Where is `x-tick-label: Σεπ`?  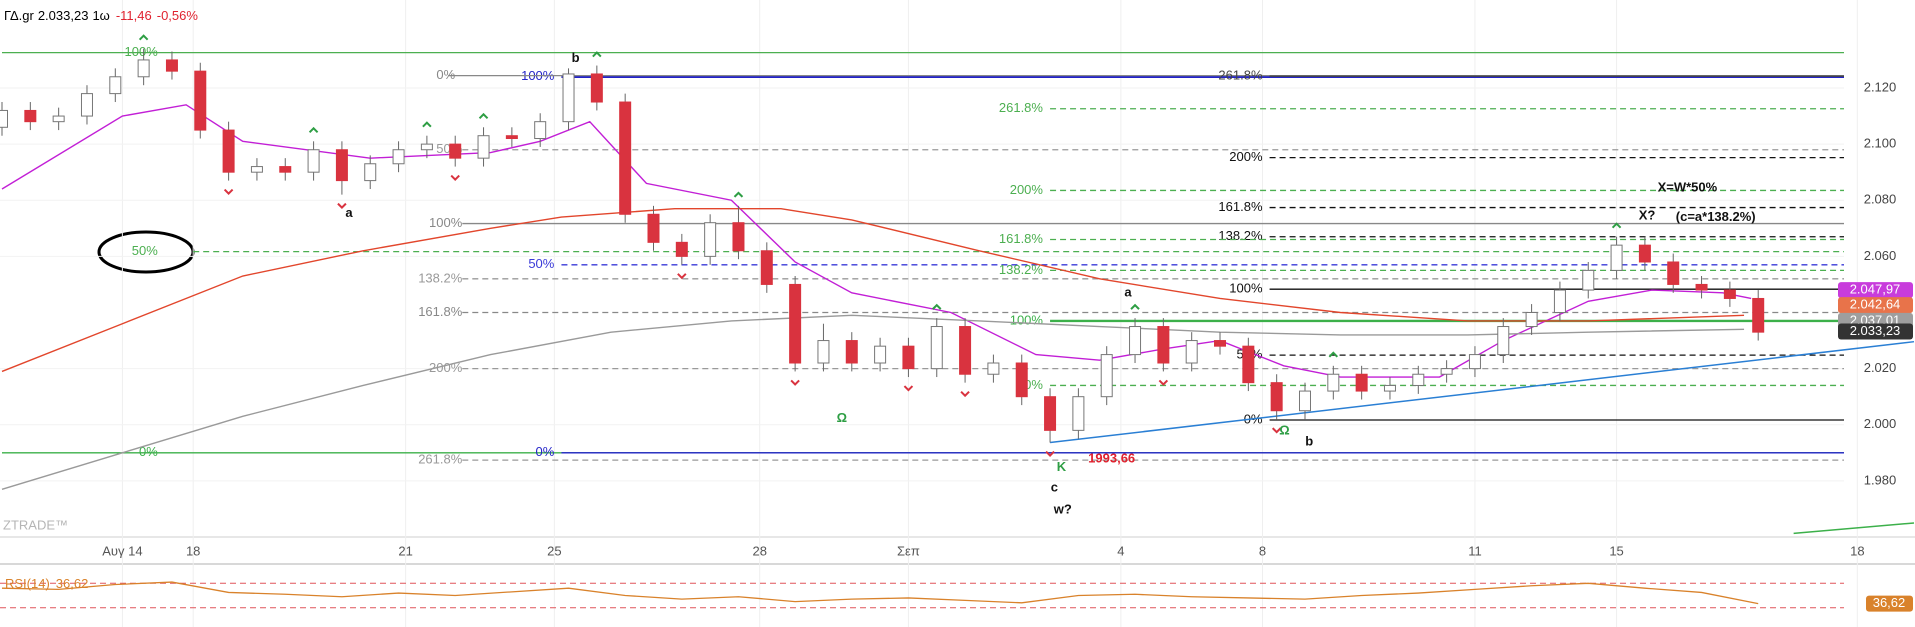 x-tick-label: Σεπ is located at coordinates (908, 550).